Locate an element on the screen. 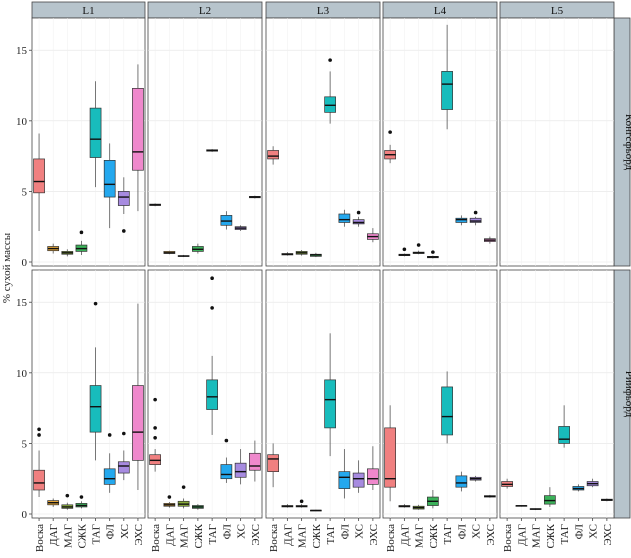  y-tick-label: 15 is located at coordinates (22, 51).